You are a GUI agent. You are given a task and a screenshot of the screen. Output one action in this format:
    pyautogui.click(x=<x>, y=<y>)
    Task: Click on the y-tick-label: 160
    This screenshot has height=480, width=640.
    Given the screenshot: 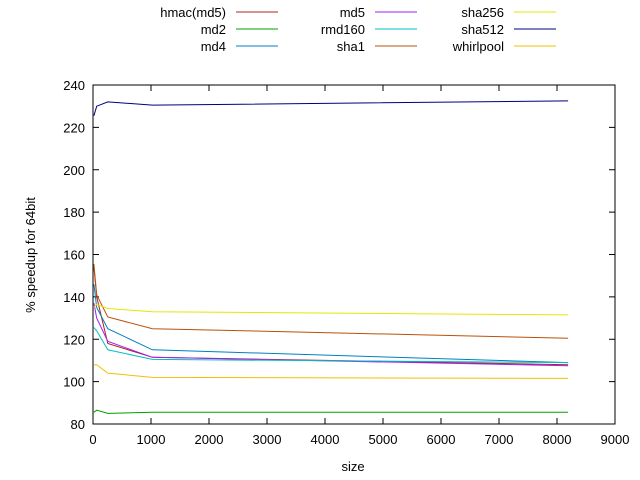 What is the action you would take?
    pyautogui.click(x=74, y=255)
    